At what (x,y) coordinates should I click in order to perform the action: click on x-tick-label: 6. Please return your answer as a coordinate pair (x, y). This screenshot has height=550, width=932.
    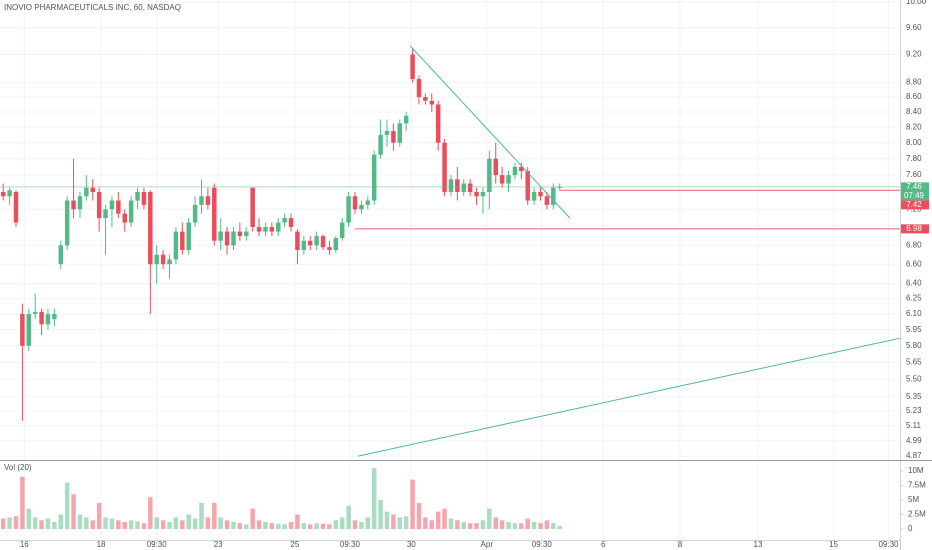
    Looking at the image, I should click on (603, 544).